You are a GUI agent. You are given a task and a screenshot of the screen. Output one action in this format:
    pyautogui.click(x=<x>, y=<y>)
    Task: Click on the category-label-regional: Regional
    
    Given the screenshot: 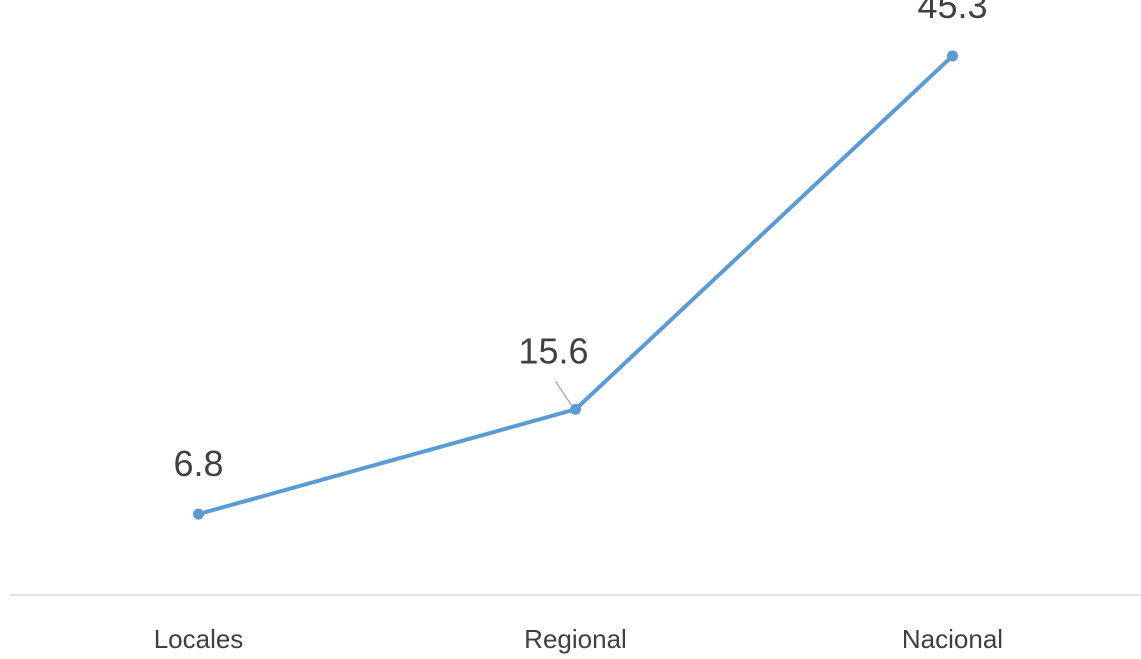 What is the action you would take?
    pyautogui.click(x=575, y=639)
    